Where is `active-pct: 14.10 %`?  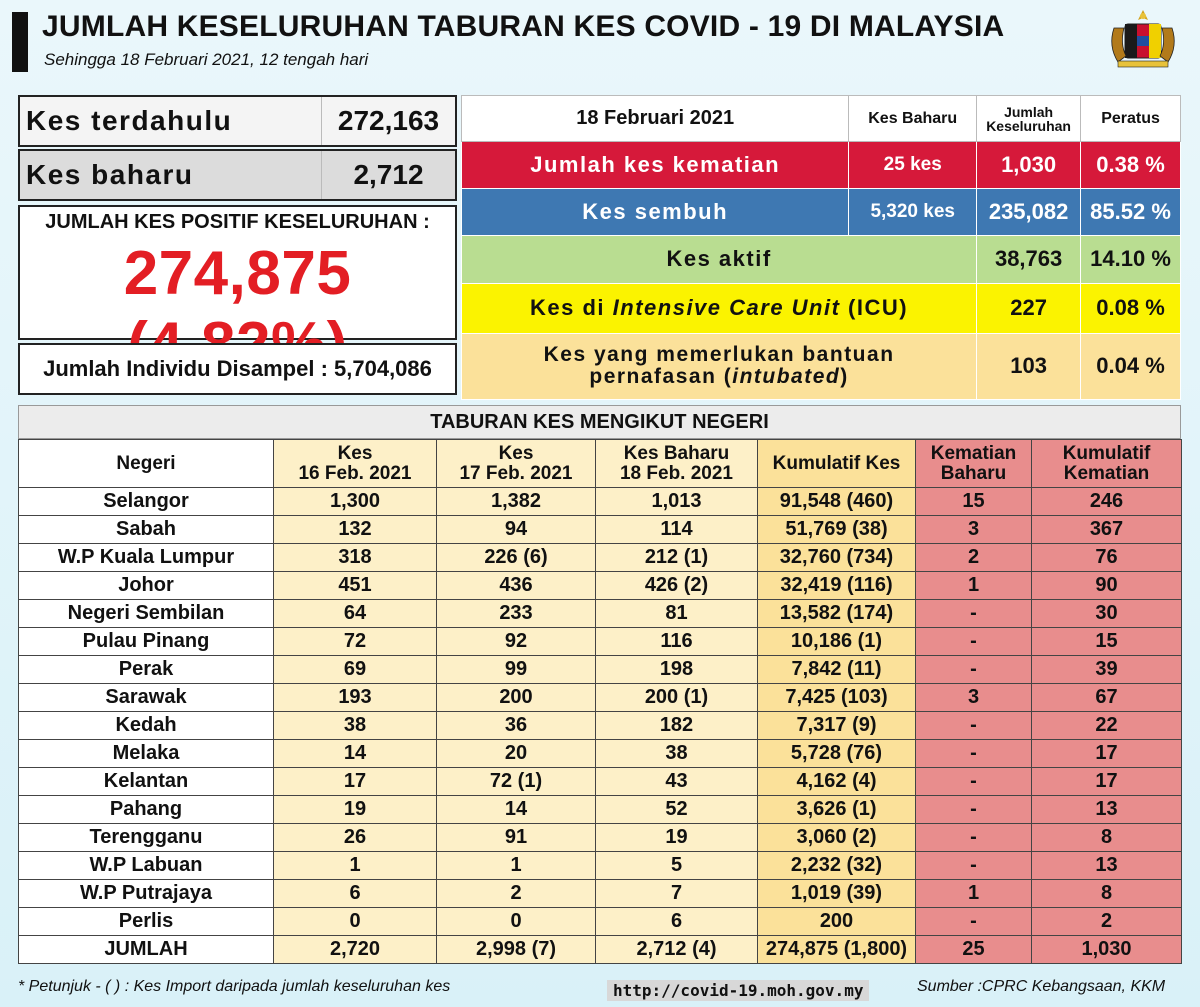 active-pct: 14.10 % is located at coordinates (1130, 259).